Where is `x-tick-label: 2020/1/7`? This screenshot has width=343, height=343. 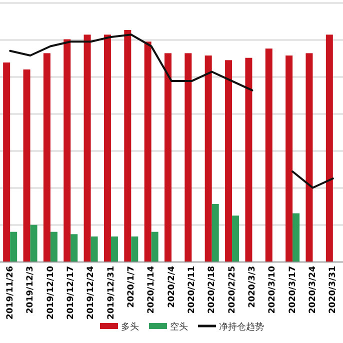
x-tick-label: 2020/1/7 is located at coordinates (131, 287).